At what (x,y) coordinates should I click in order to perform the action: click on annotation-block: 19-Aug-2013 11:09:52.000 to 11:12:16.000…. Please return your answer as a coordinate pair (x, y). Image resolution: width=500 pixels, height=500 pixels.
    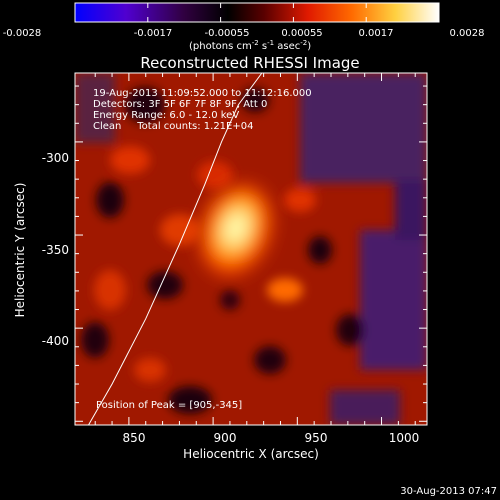
    Looking at the image, I should click on (202, 110).